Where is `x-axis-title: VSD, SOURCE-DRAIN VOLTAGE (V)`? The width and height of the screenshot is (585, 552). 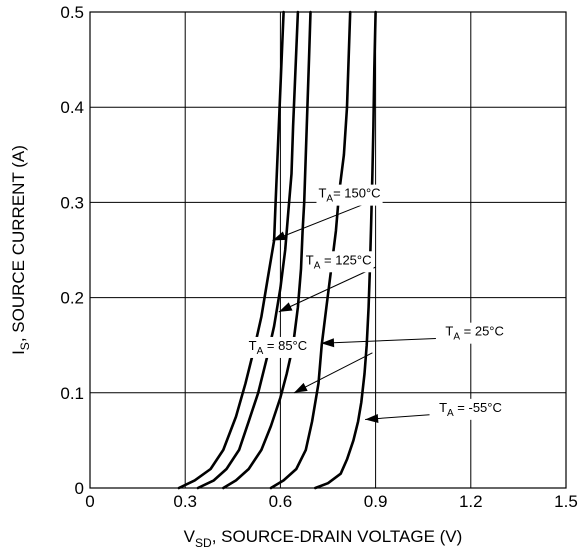 x-axis-title: VSD, SOURCE-DRAIN VOLTAGE (V) is located at coordinates (323, 538).